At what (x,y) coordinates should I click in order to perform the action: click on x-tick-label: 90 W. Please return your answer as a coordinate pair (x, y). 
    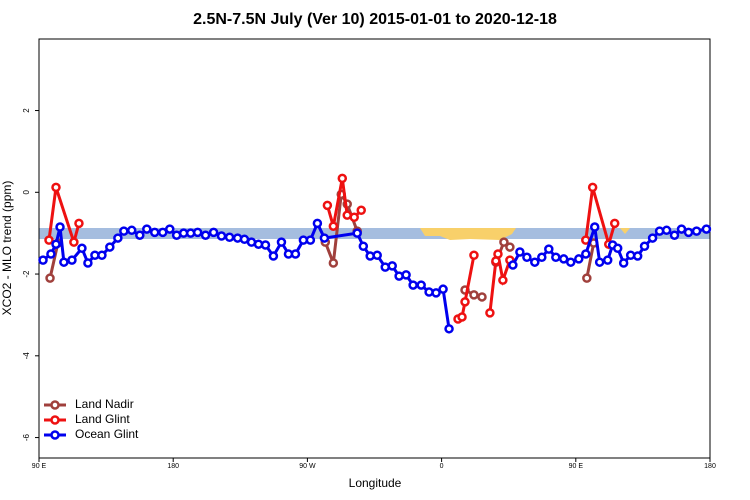
    Looking at the image, I should click on (307, 466).